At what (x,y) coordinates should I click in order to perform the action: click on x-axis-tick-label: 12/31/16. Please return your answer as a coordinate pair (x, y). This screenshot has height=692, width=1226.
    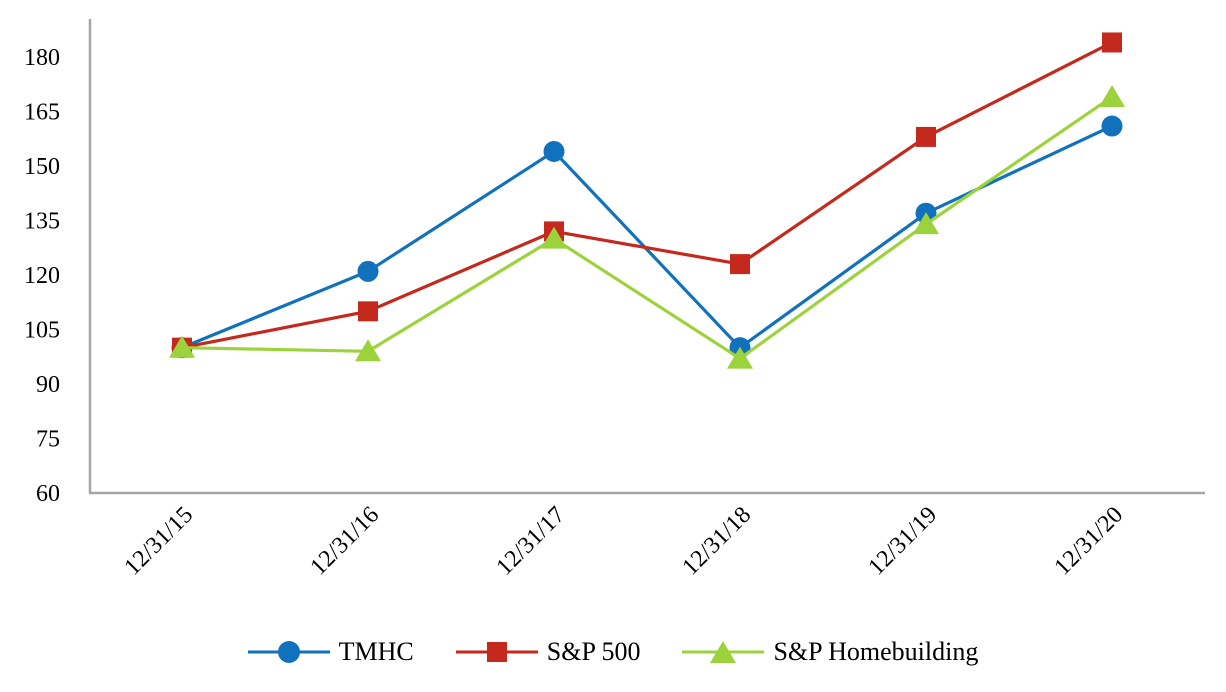
    Looking at the image, I should click on (345, 541).